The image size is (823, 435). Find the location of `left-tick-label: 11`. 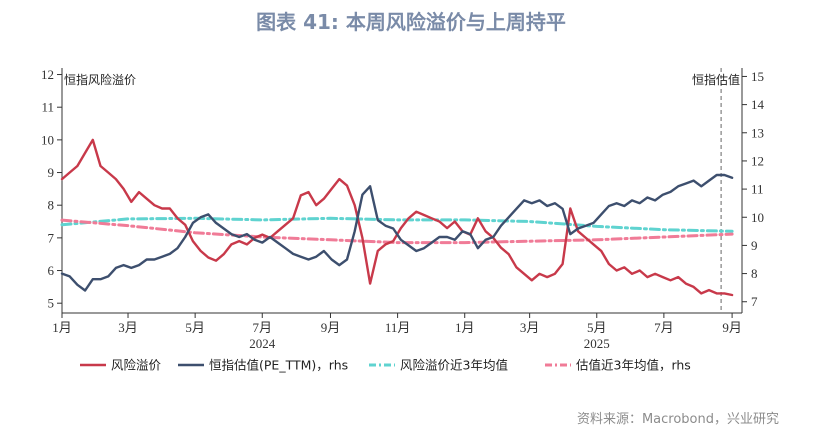

left-tick-label: 11 is located at coordinates (47, 107).